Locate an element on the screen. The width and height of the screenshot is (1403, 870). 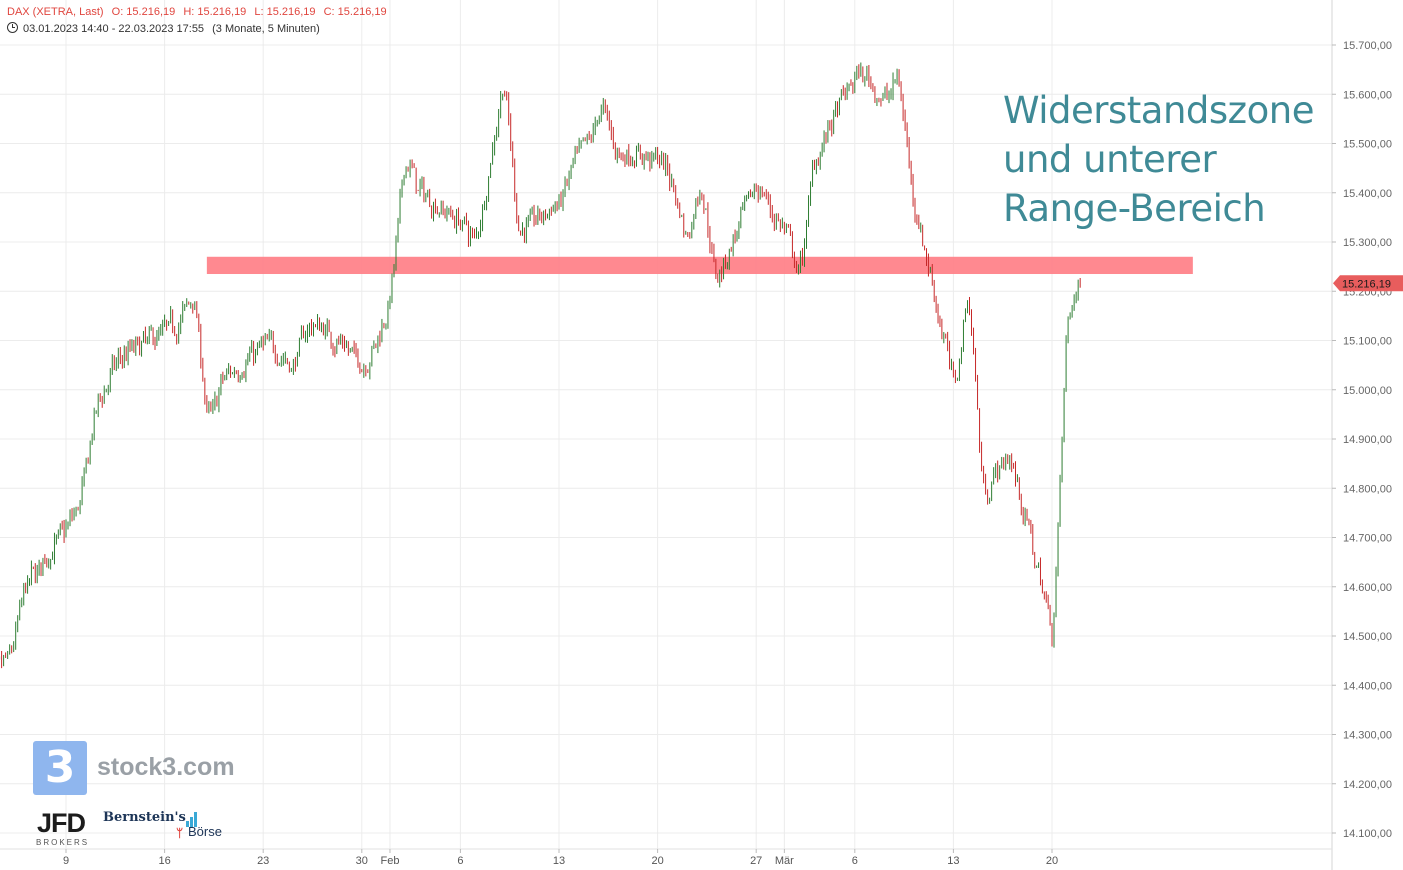
price-tag-label: 15.216,19 is located at coordinates (1366, 284).